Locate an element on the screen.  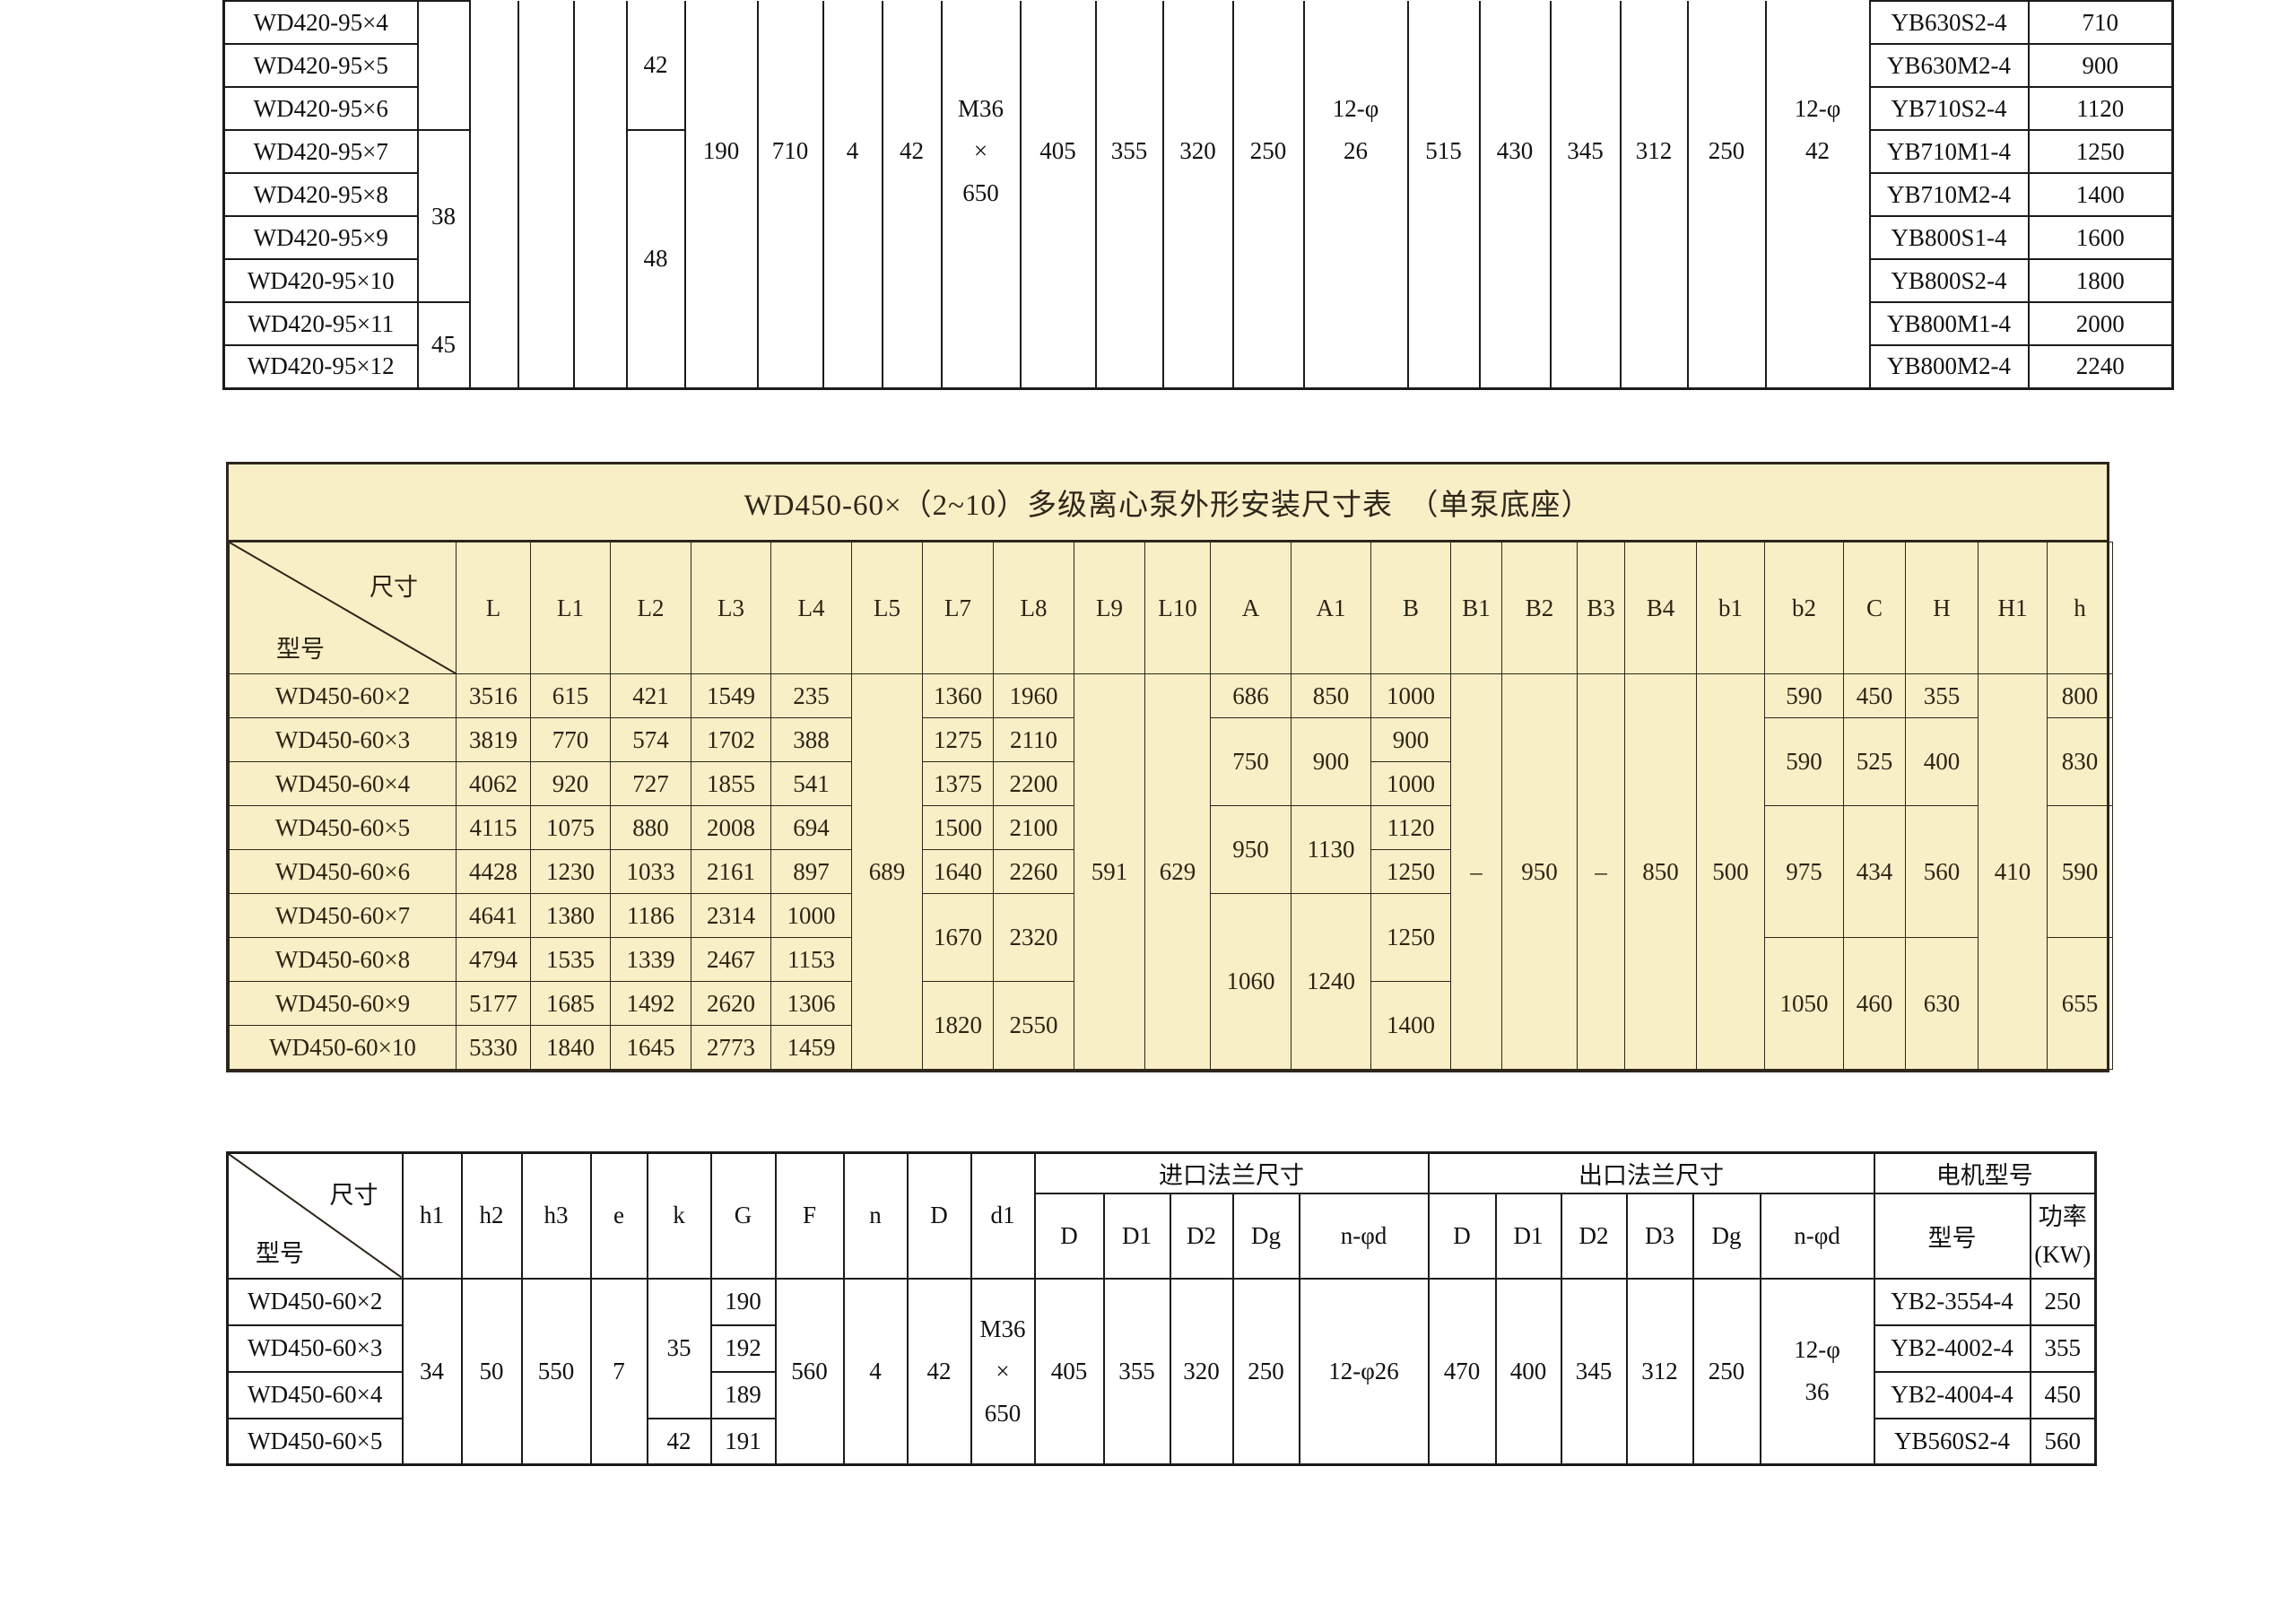
col-header: B3 is located at coordinates (1601, 608).